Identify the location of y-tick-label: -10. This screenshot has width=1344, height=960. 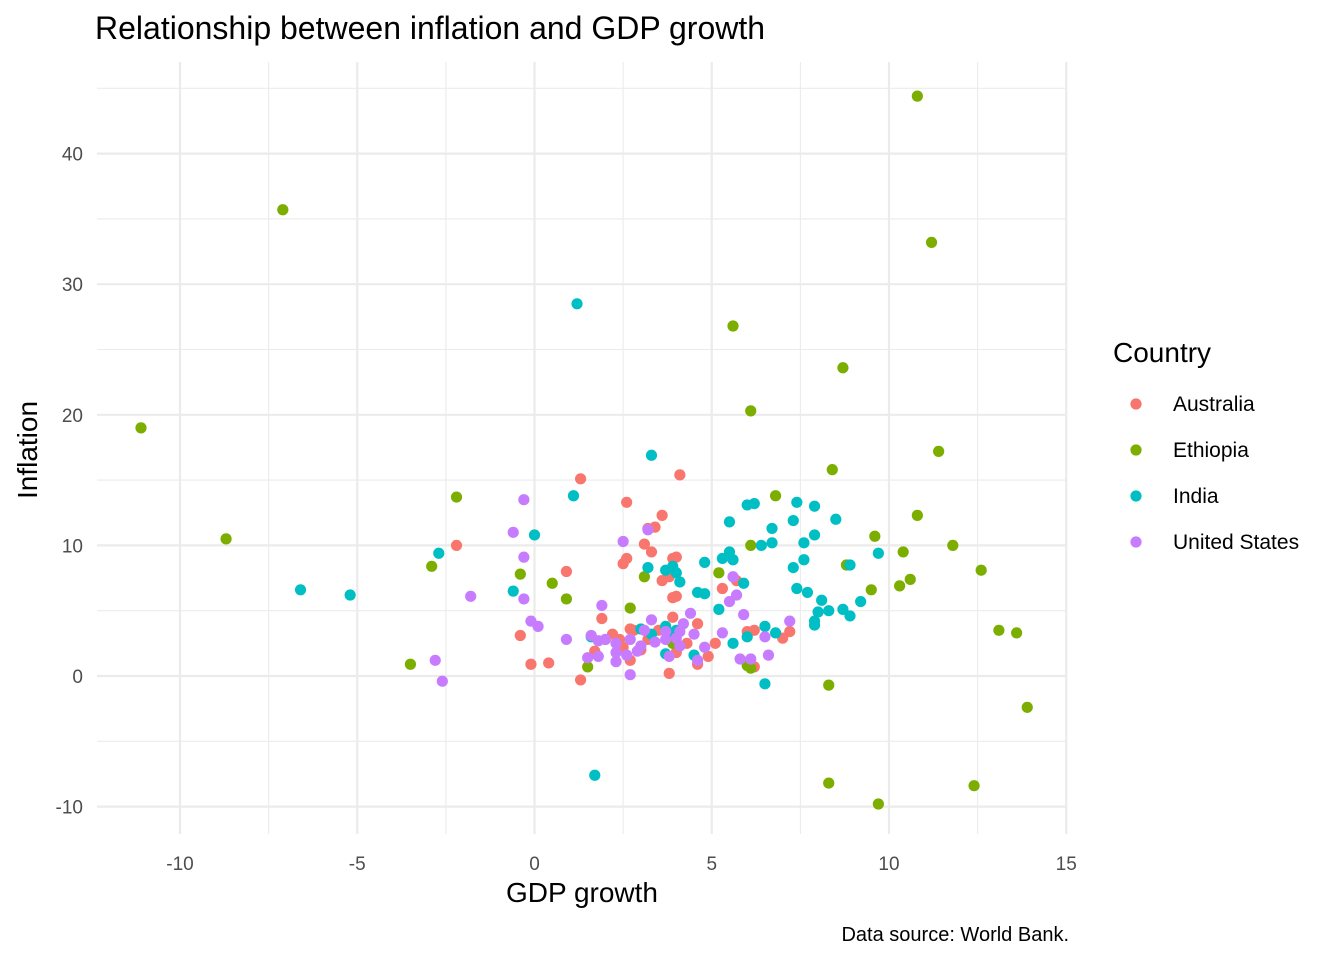
(69, 808).